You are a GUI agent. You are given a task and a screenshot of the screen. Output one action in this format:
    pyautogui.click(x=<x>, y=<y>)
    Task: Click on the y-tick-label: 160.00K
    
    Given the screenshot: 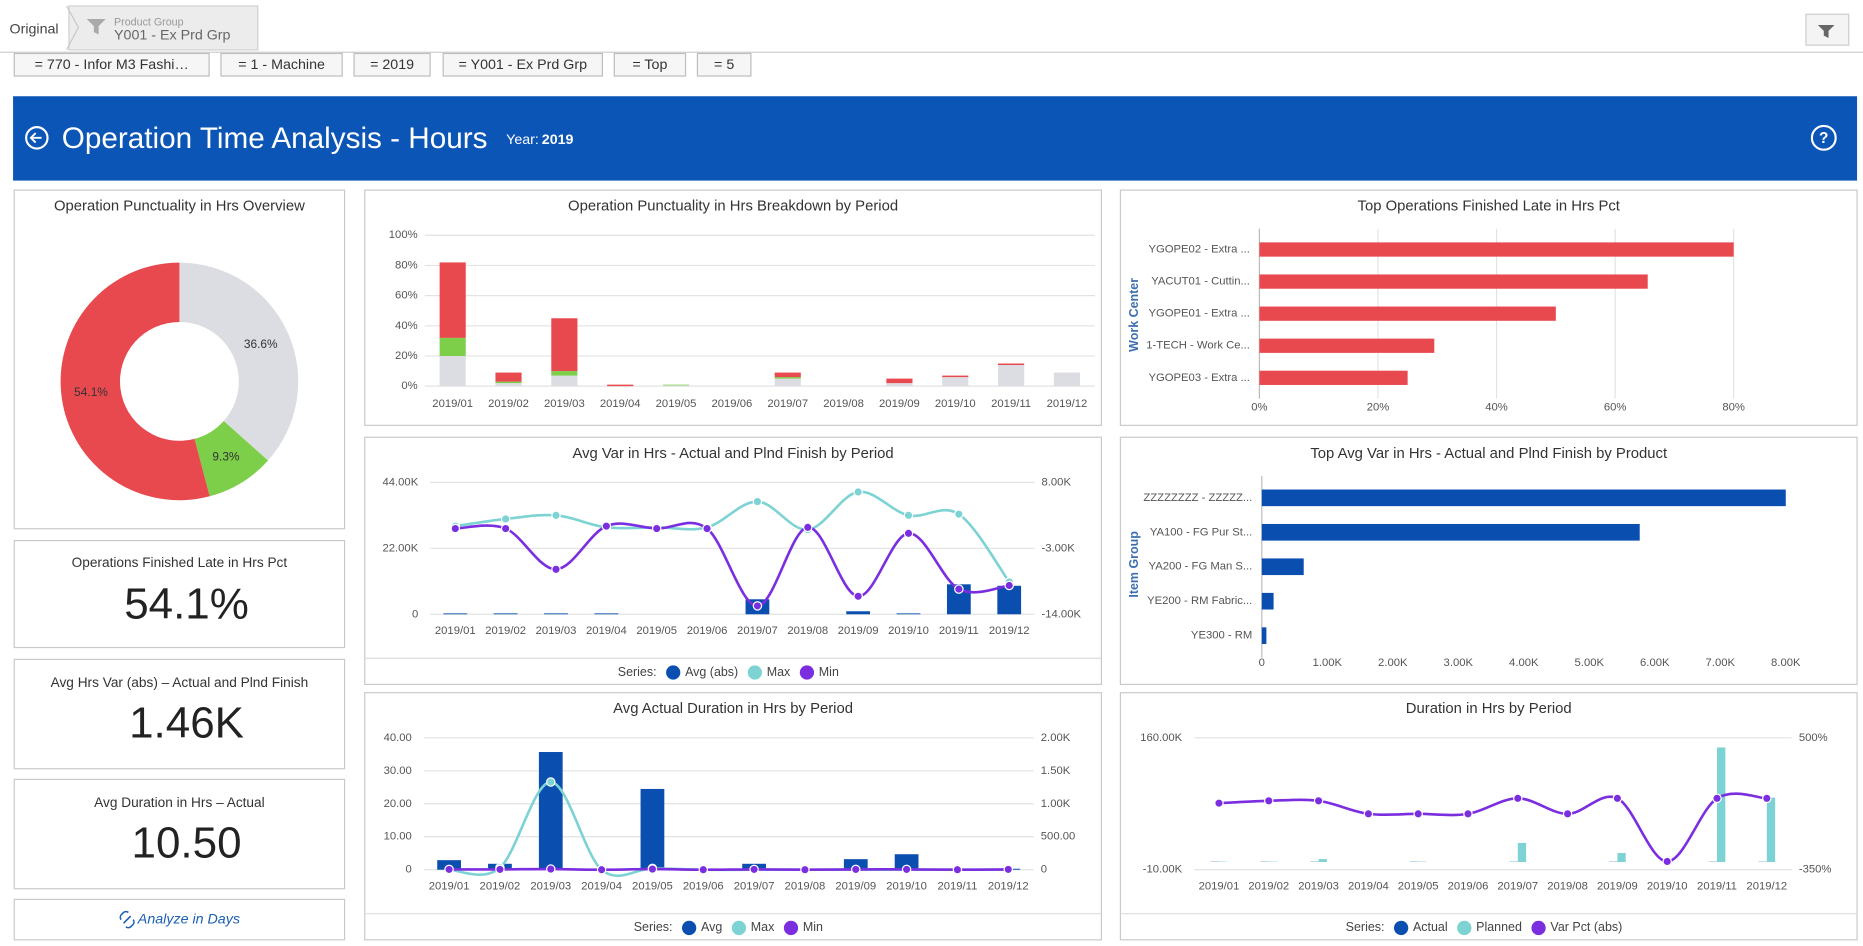 What is the action you would take?
    pyautogui.click(x=1161, y=738)
    